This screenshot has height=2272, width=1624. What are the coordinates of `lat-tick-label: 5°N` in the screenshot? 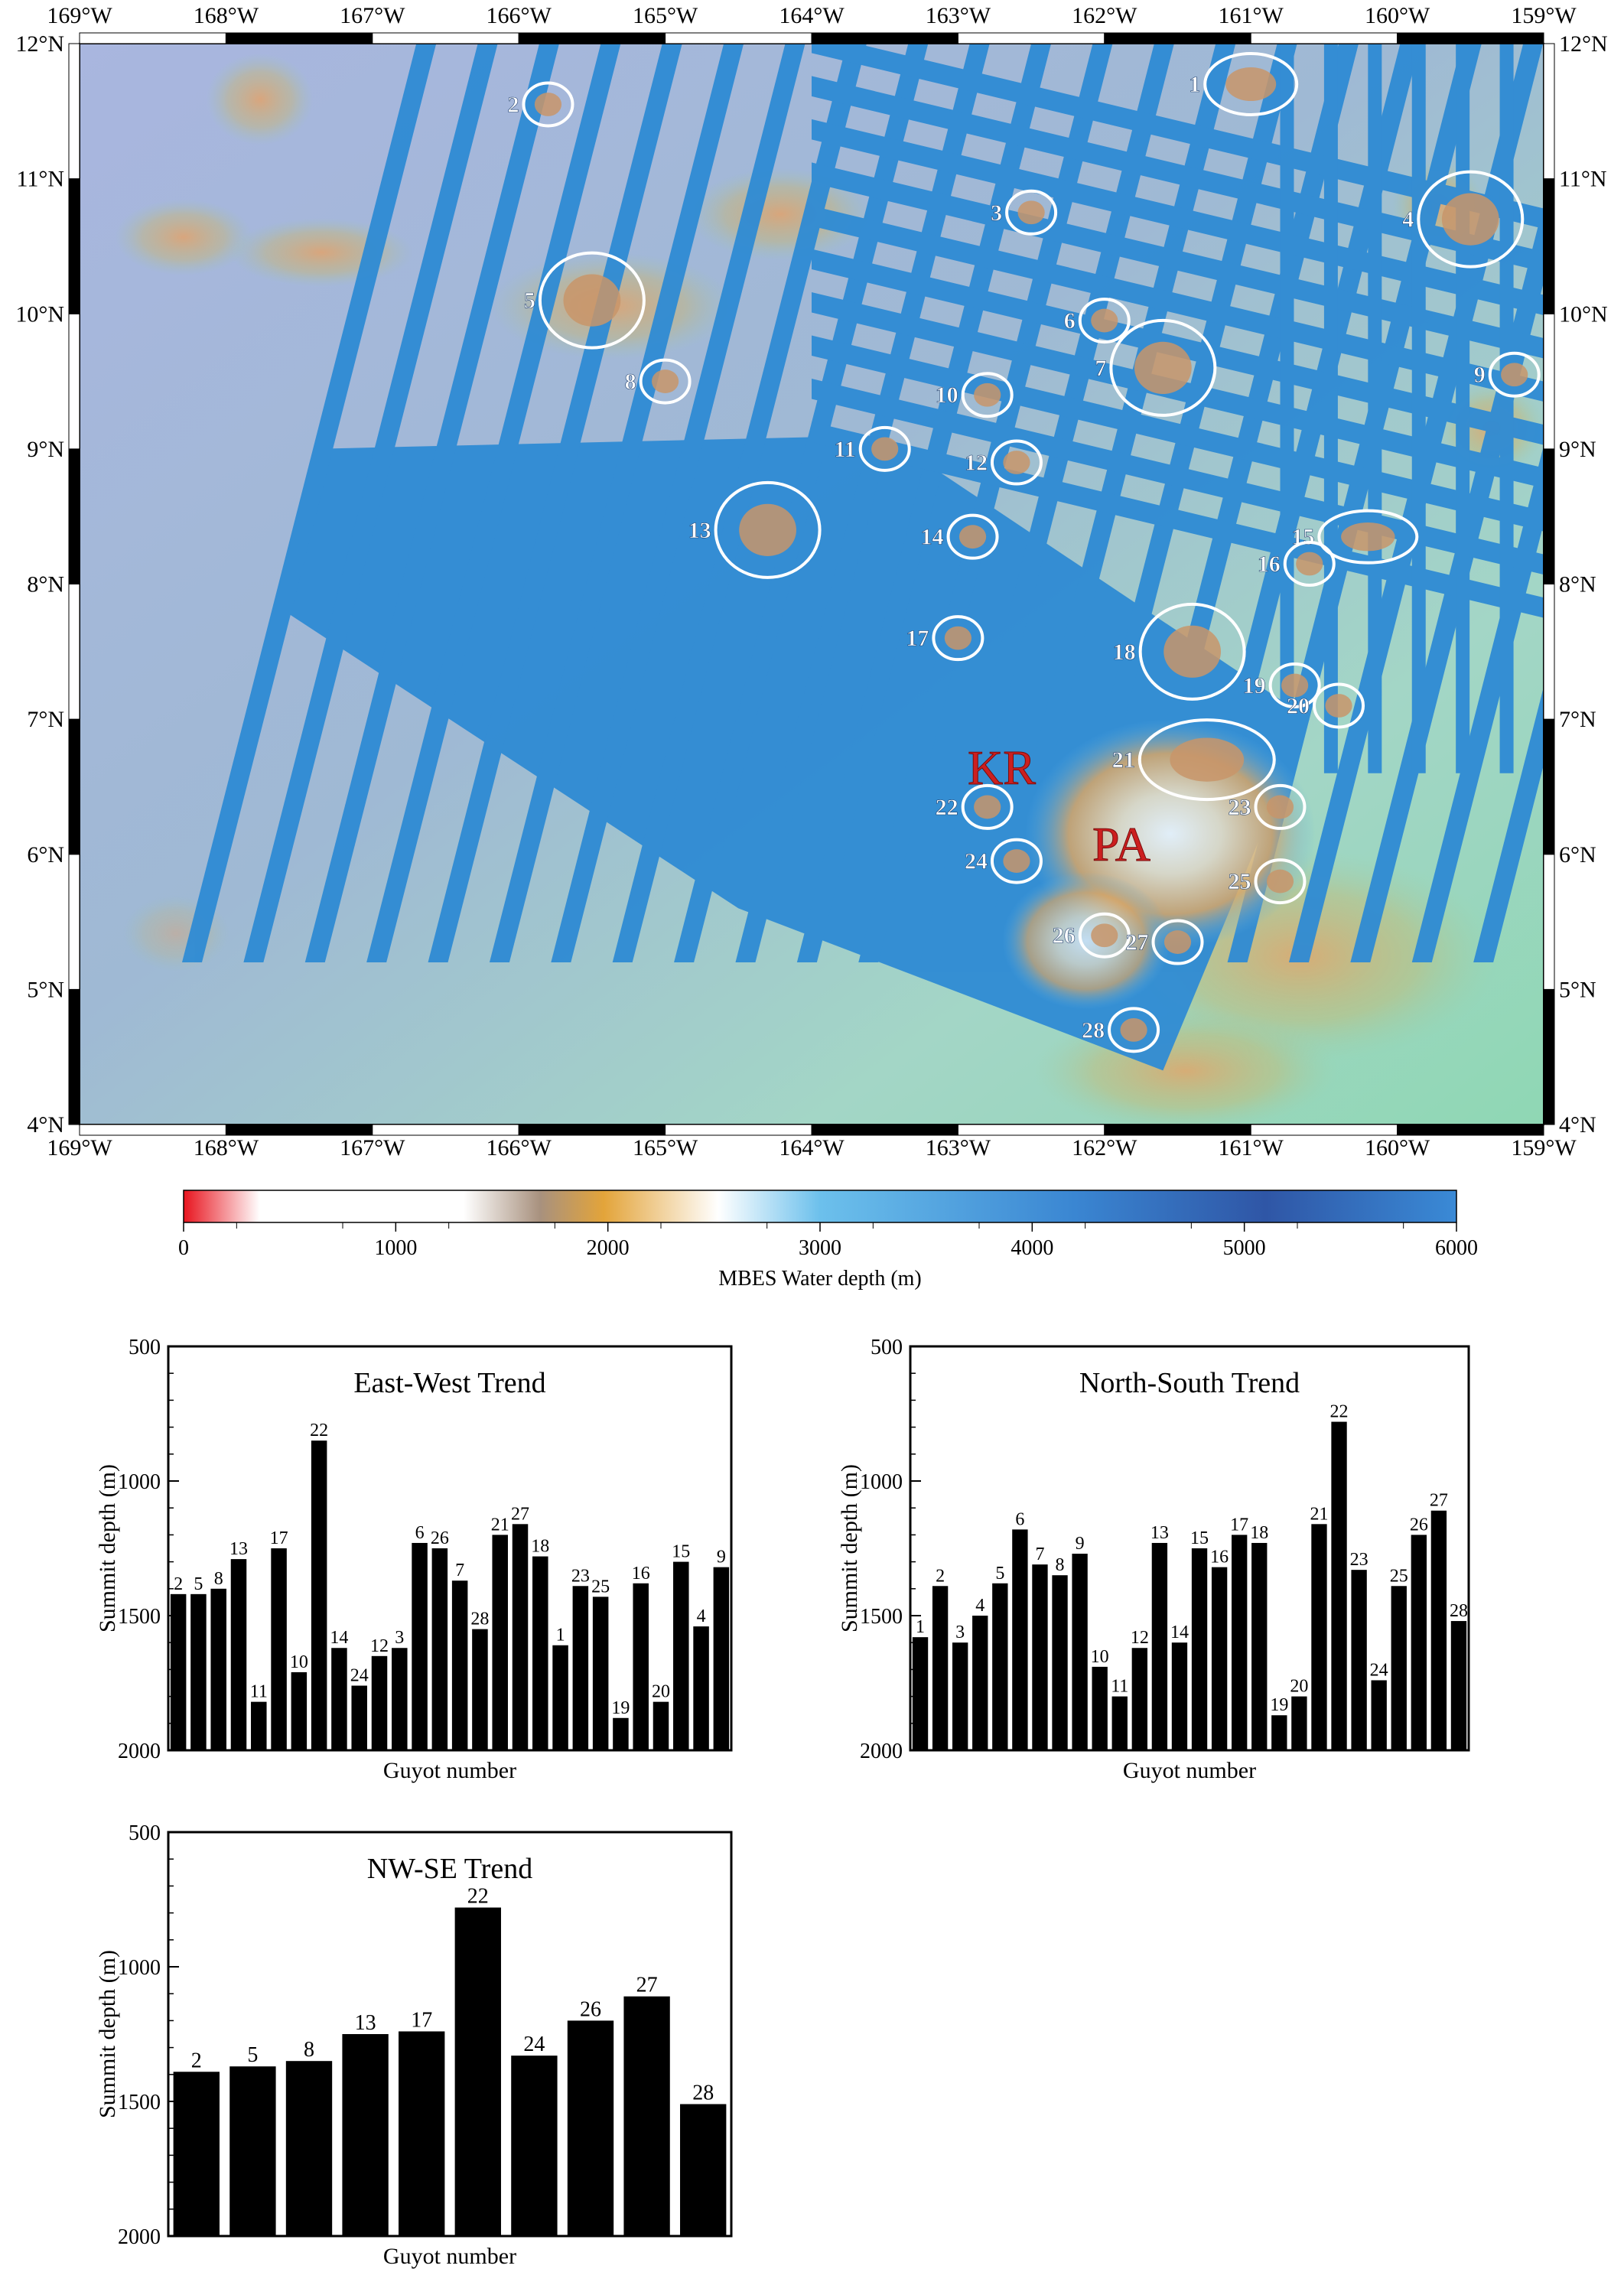 It's located at (1578, 989).